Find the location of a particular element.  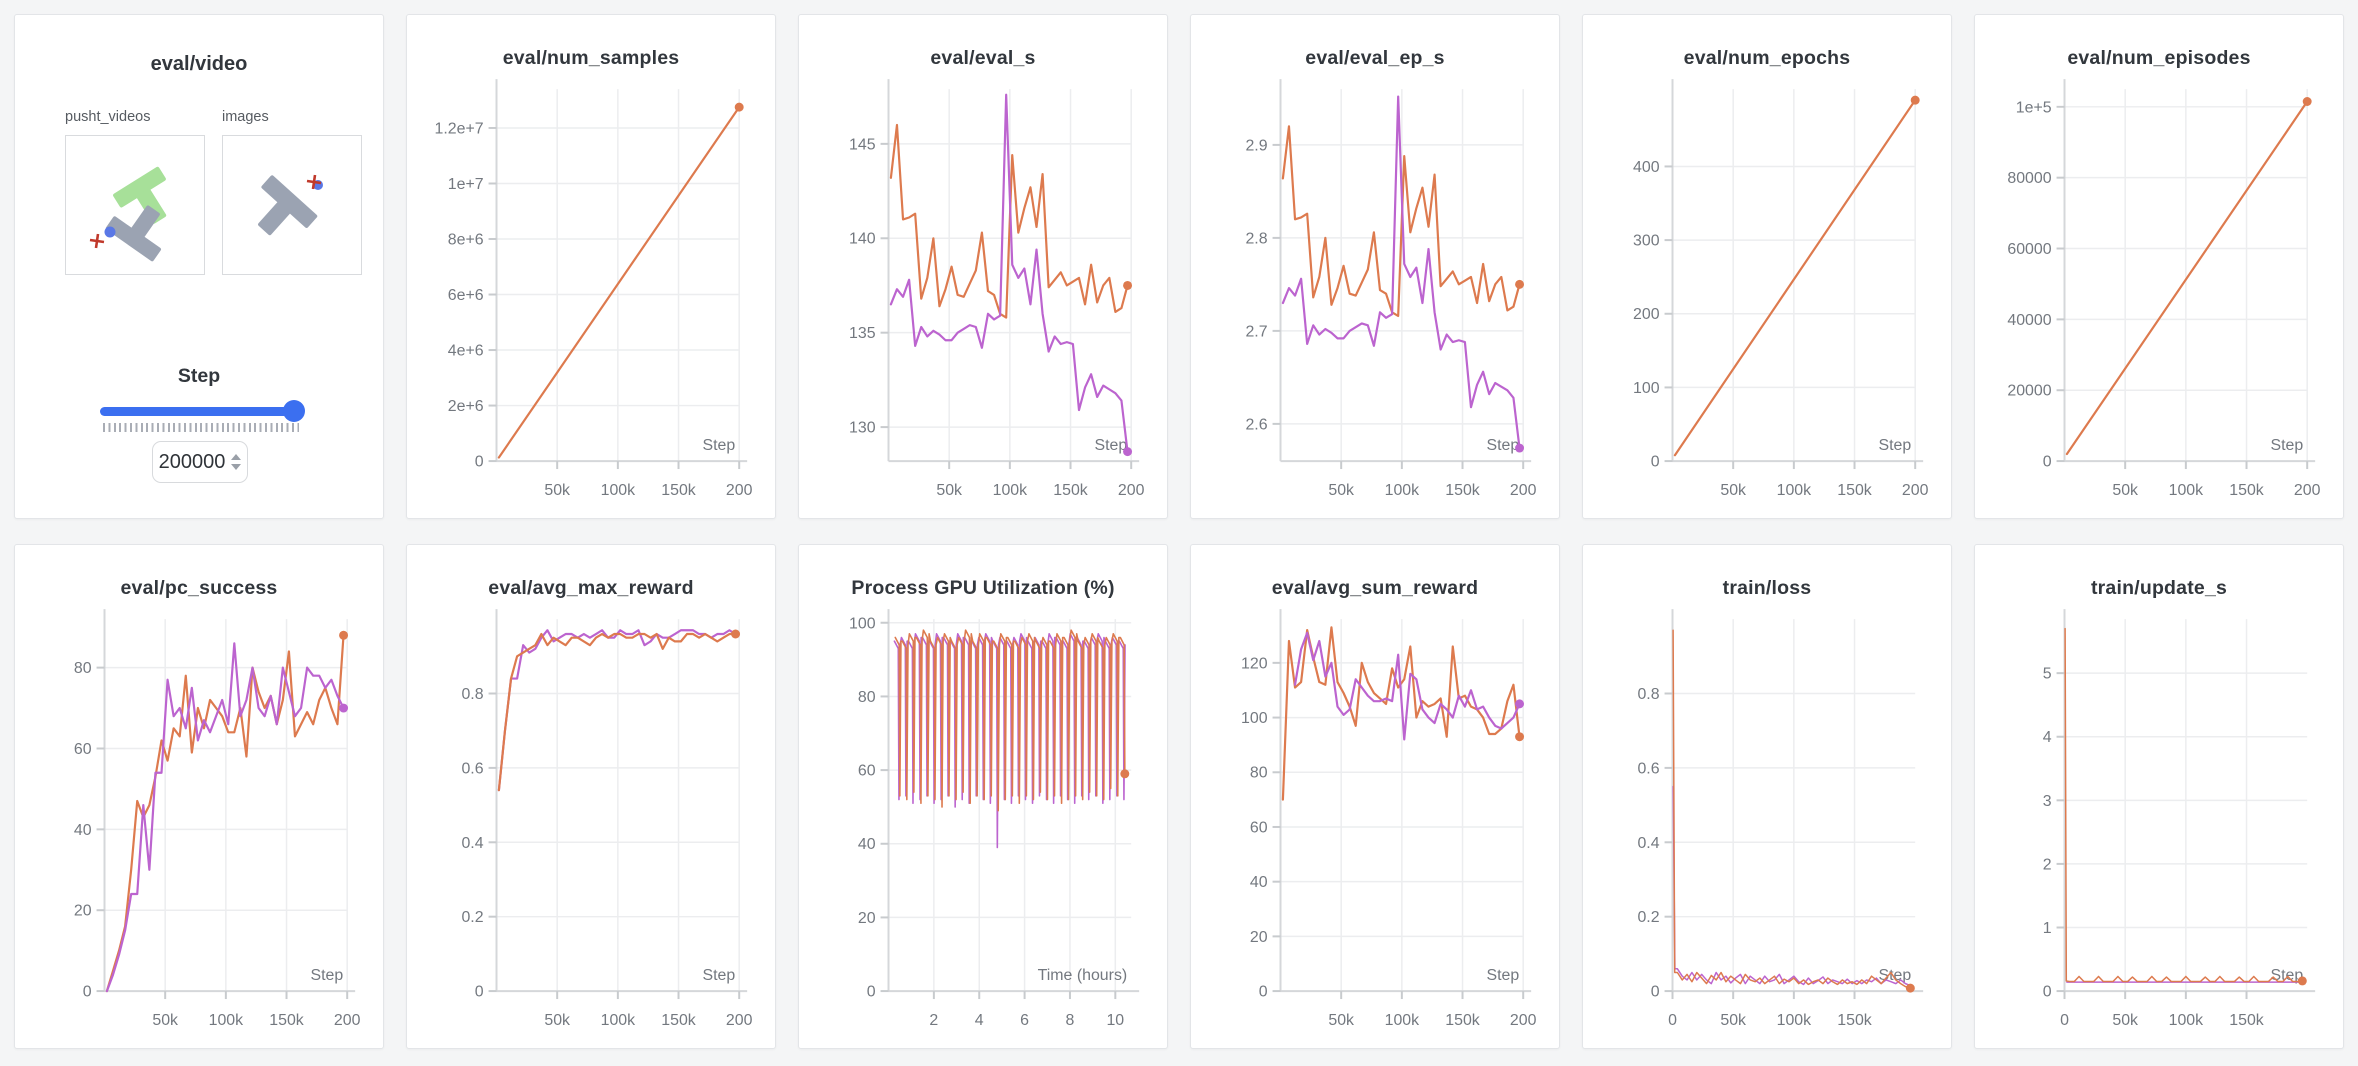

chart-title: eval/eval_s is located at coordinates (983, 58).